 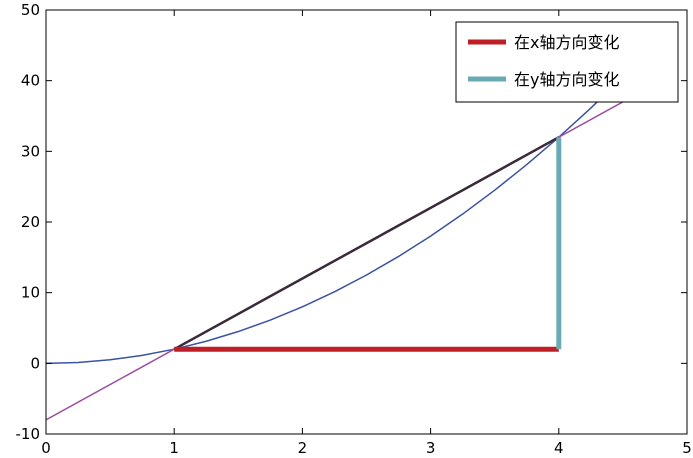 What do you see at coordinates (687, 448) in the screenshot?
I see `x-tick-label: 5` at bounding box center [687, 448].